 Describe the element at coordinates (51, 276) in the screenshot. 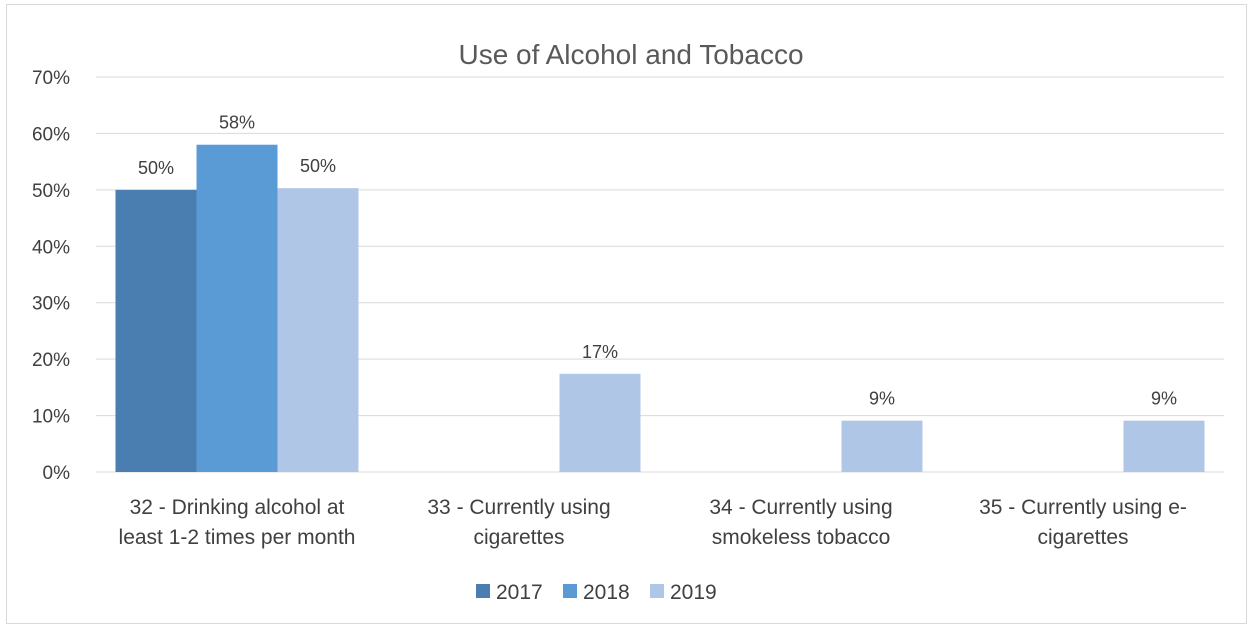

I see `y-axis-labels: 0% 10% 20% 30% 40% 50% 60% 70%` at that location.